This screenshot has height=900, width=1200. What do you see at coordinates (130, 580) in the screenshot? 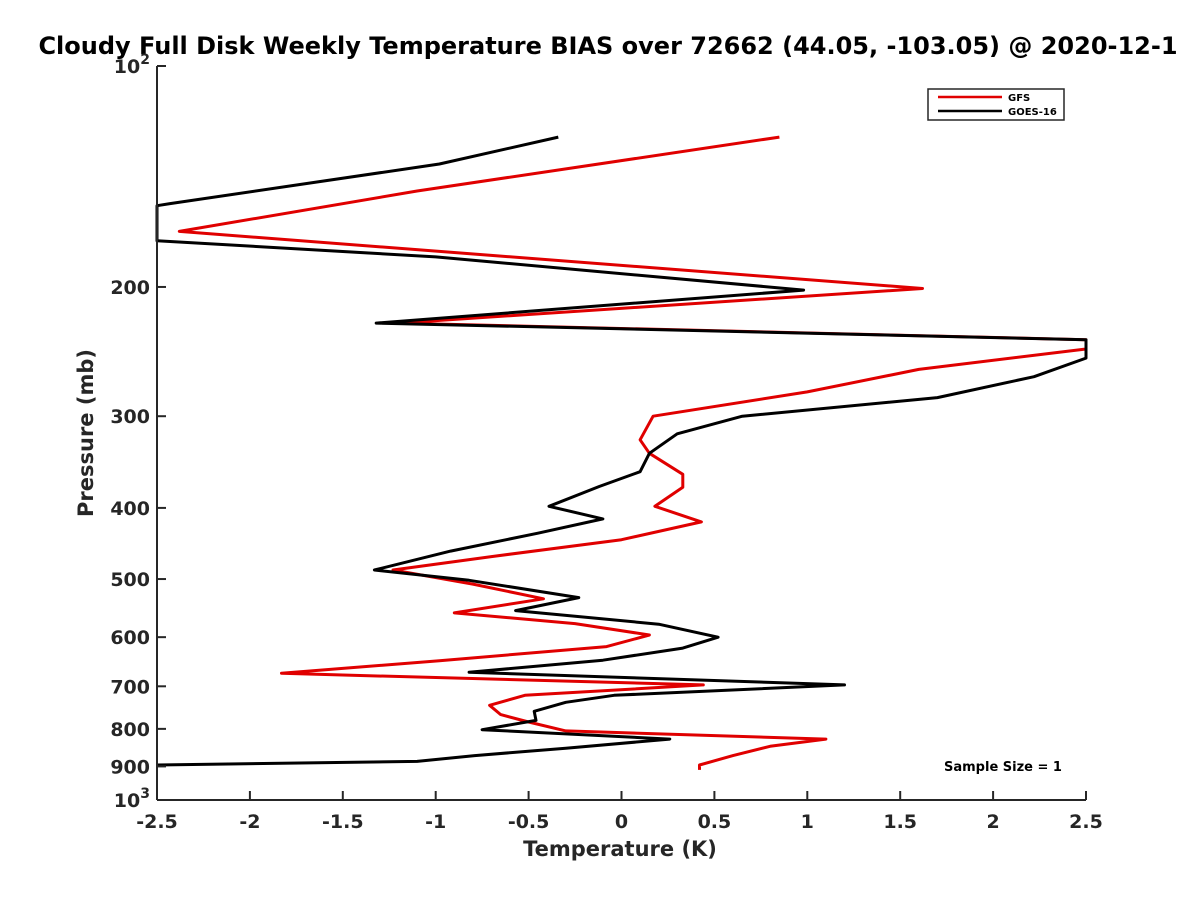
I see `y-tick-label: 500` at bounding box center [130, 580].